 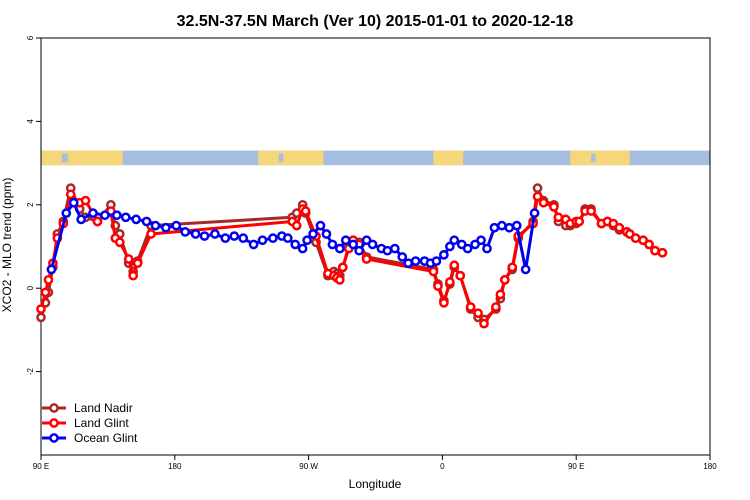 What do you see at coordinates (30, 287) in the screenshot?
I see `y-tick-label-1: 0` at bounding box center [30, 287].